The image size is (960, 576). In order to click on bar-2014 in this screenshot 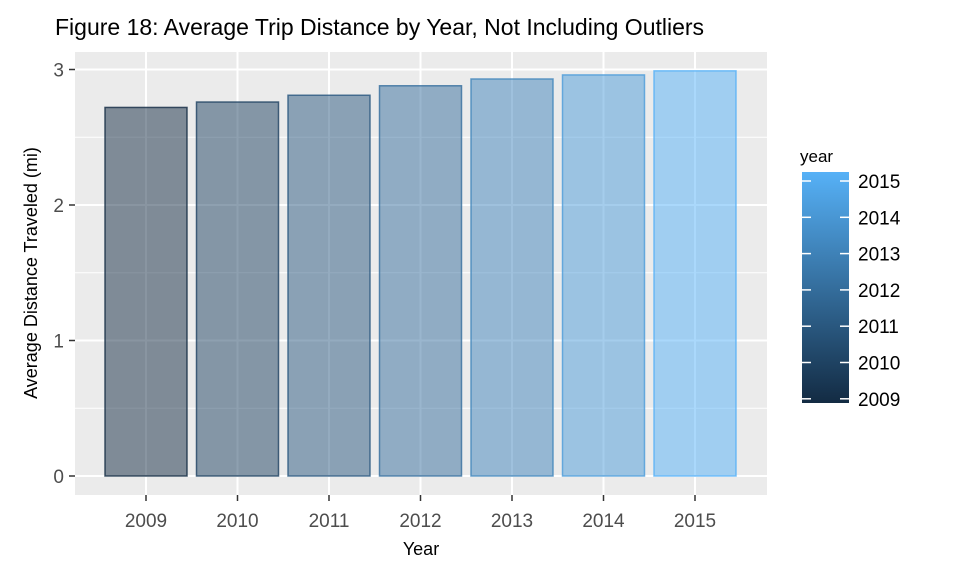, I will do `click(603, 275)`.